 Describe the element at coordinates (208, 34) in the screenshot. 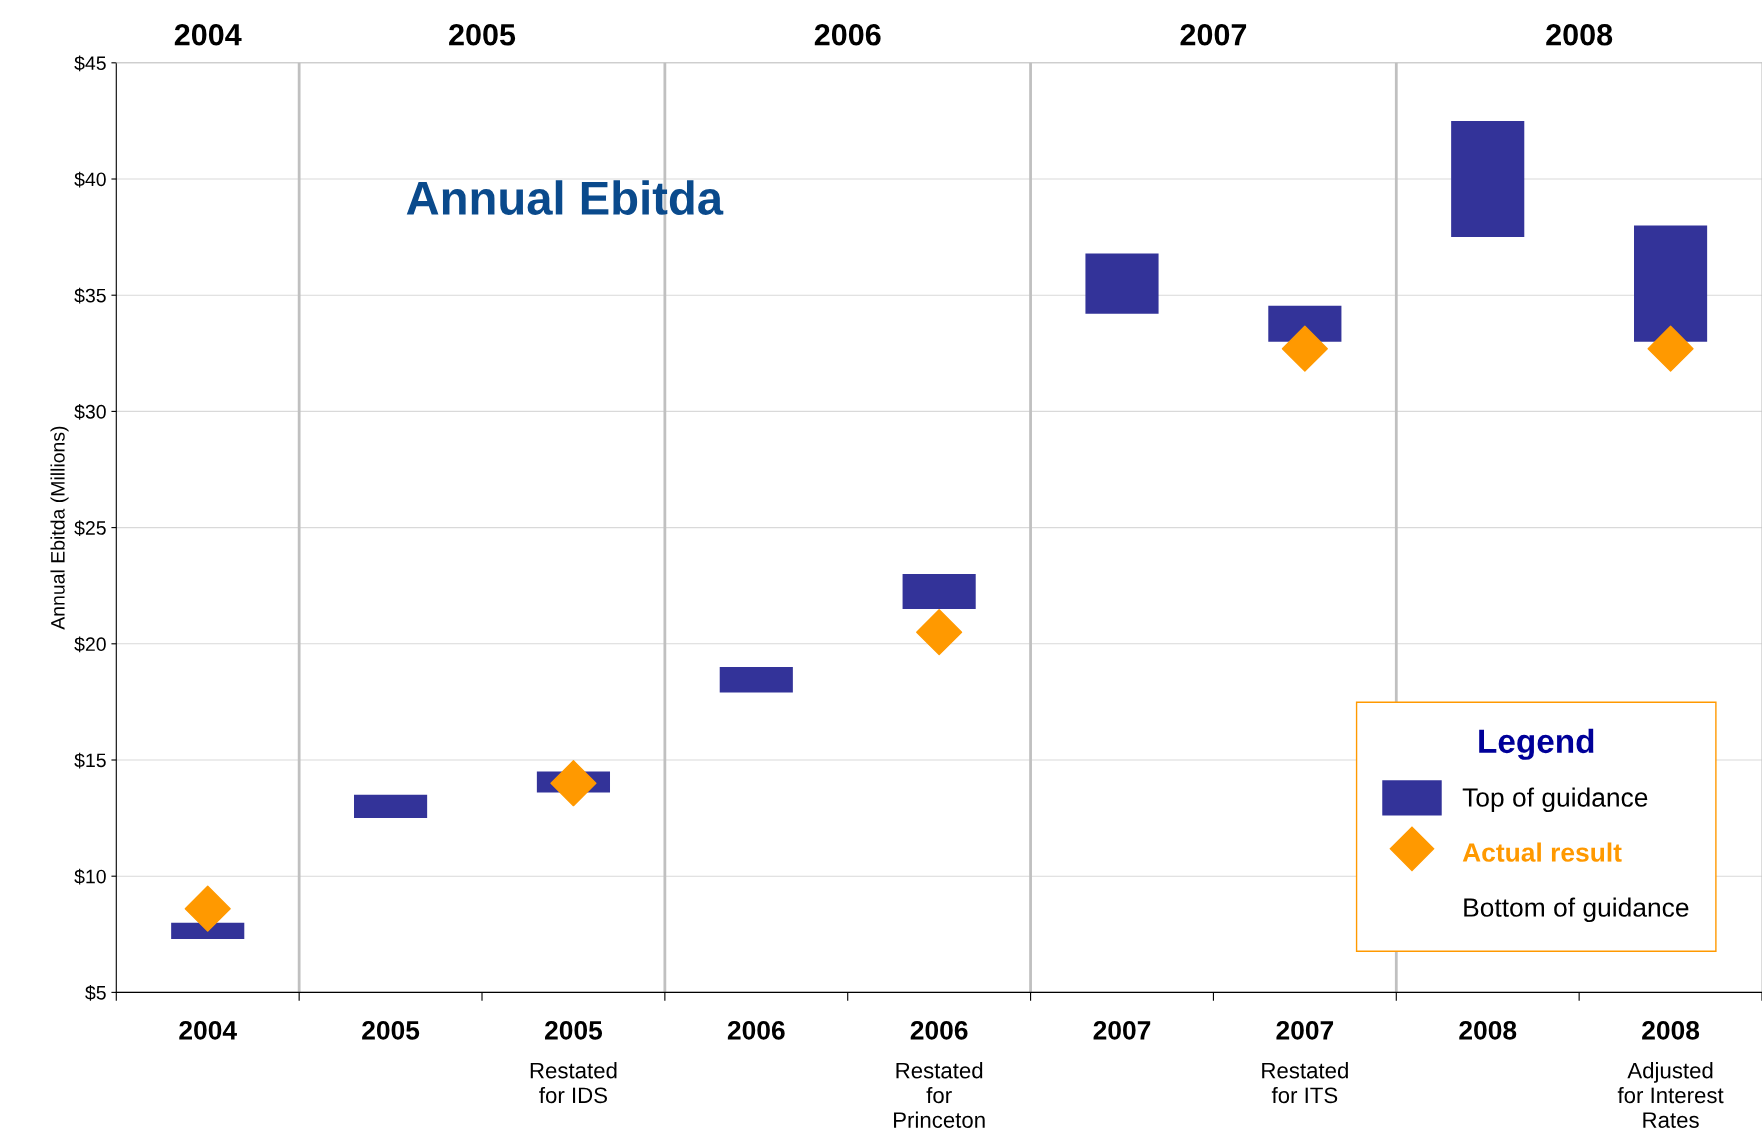

I see `text: 2004` at that location.